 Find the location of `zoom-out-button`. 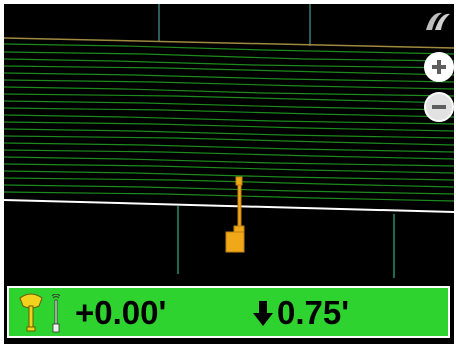

zoom-out-button is located at coordinates (439, 107).